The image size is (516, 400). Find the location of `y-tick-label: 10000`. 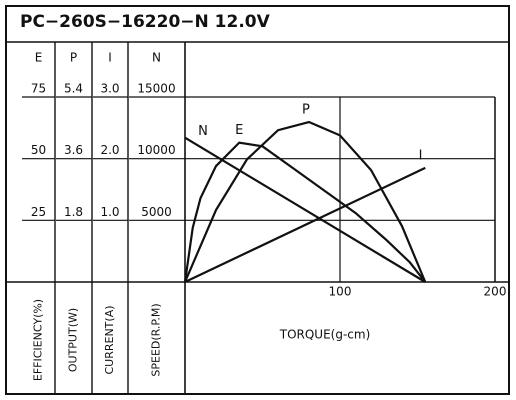

y-tick-label: 10000 is located at coordinates (156, 150).